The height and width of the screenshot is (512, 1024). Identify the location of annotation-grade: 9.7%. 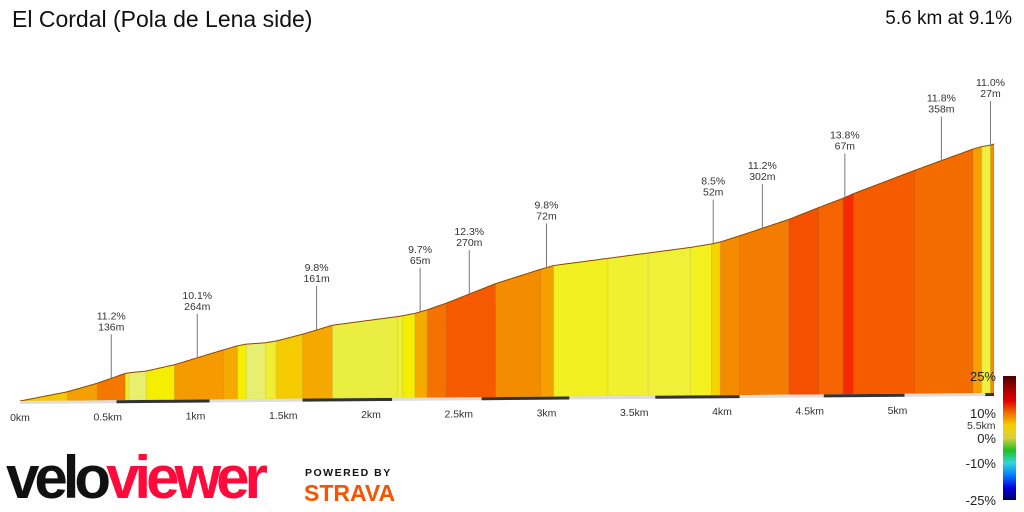
(420, 250).